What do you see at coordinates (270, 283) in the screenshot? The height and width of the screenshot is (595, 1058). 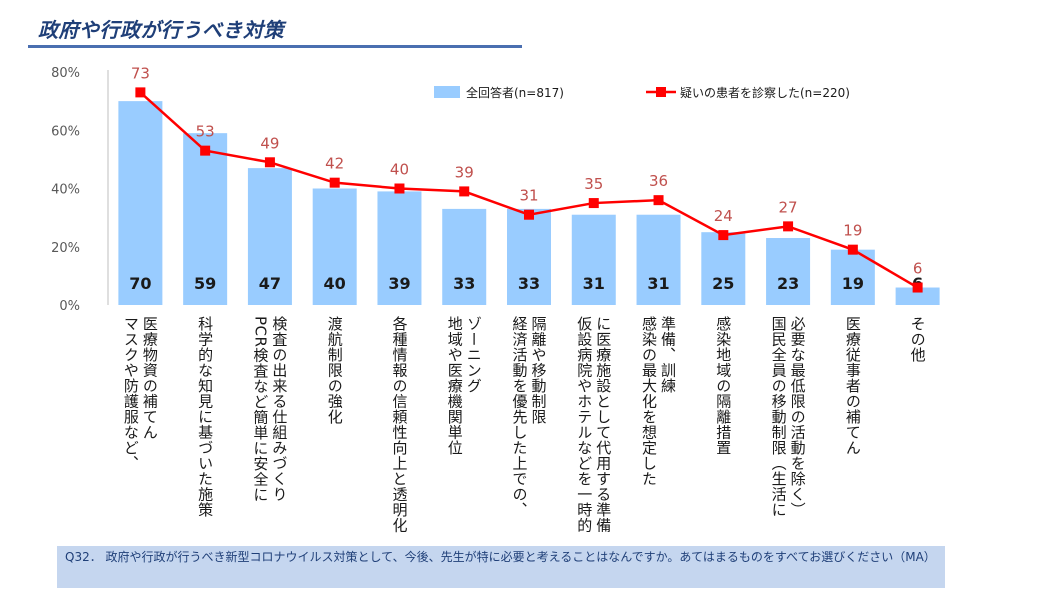 I see `bar-value-label: 47` at bounding box center [270, 283].